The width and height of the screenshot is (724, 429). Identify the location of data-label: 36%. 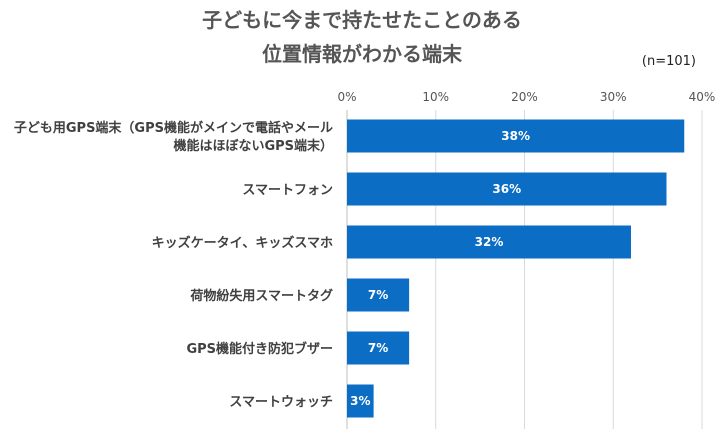
(506, 189).